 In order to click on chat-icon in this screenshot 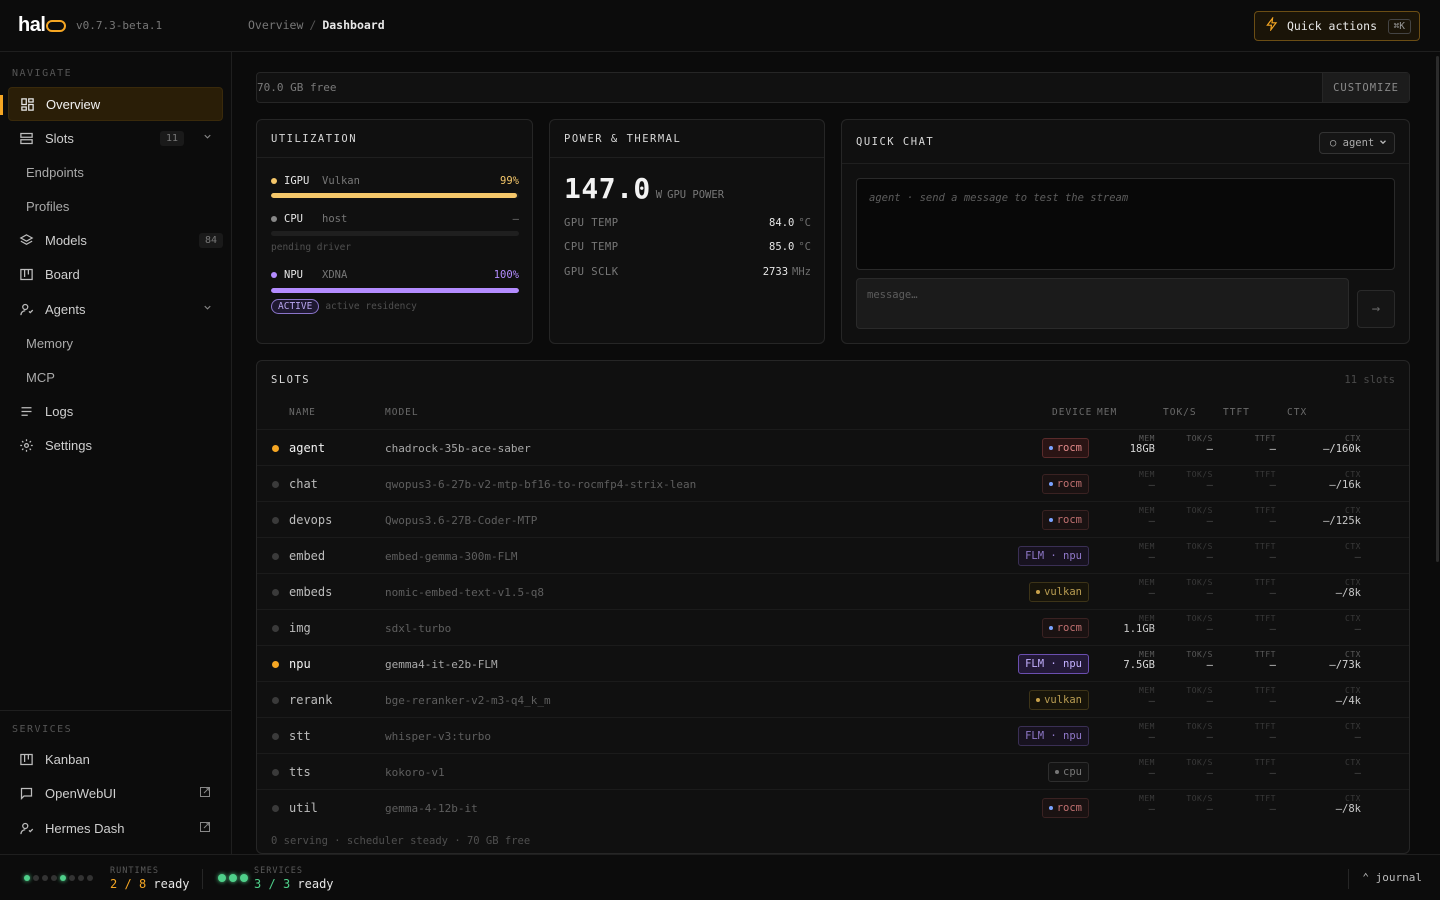, I will do `click(26, 793)`.